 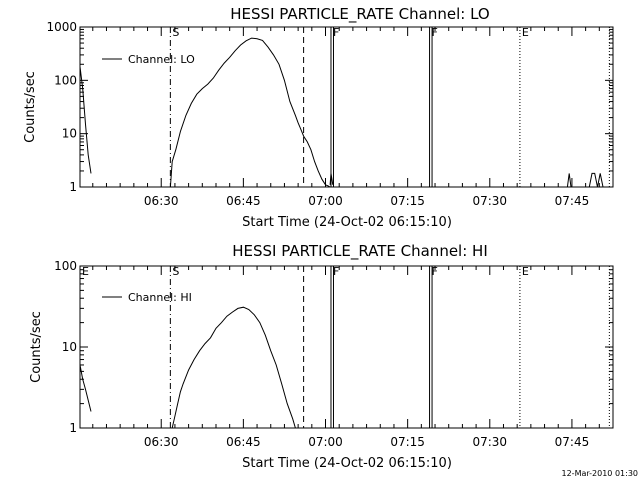 I want to click on series-lines, so click(x=187, y=367).